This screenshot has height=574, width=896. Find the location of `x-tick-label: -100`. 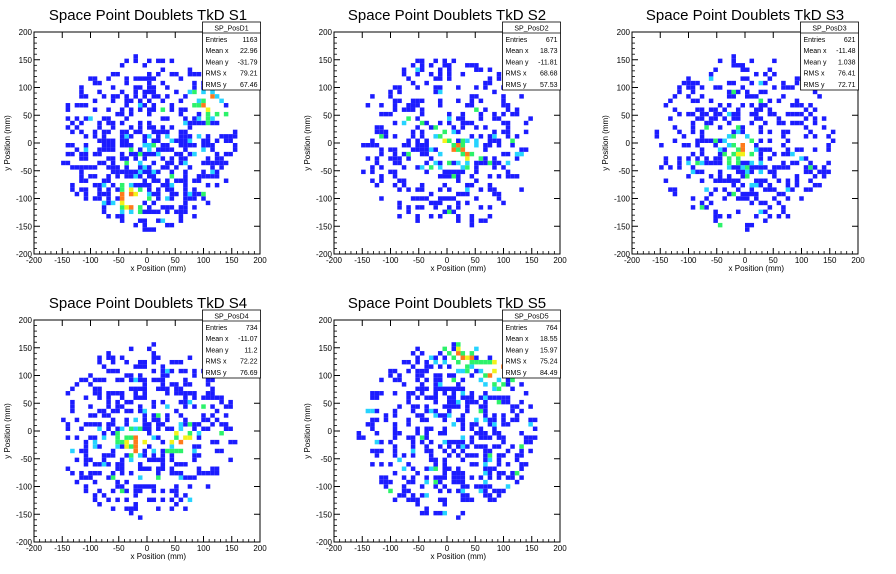

x-tick-label: -100 is located at coordinates (688, 260).